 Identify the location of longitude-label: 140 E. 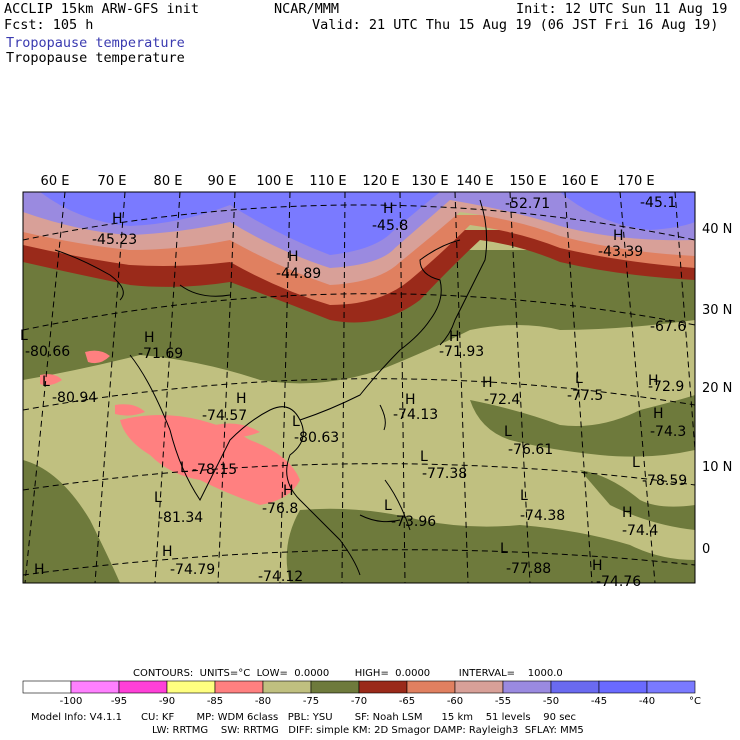
(474, 181).